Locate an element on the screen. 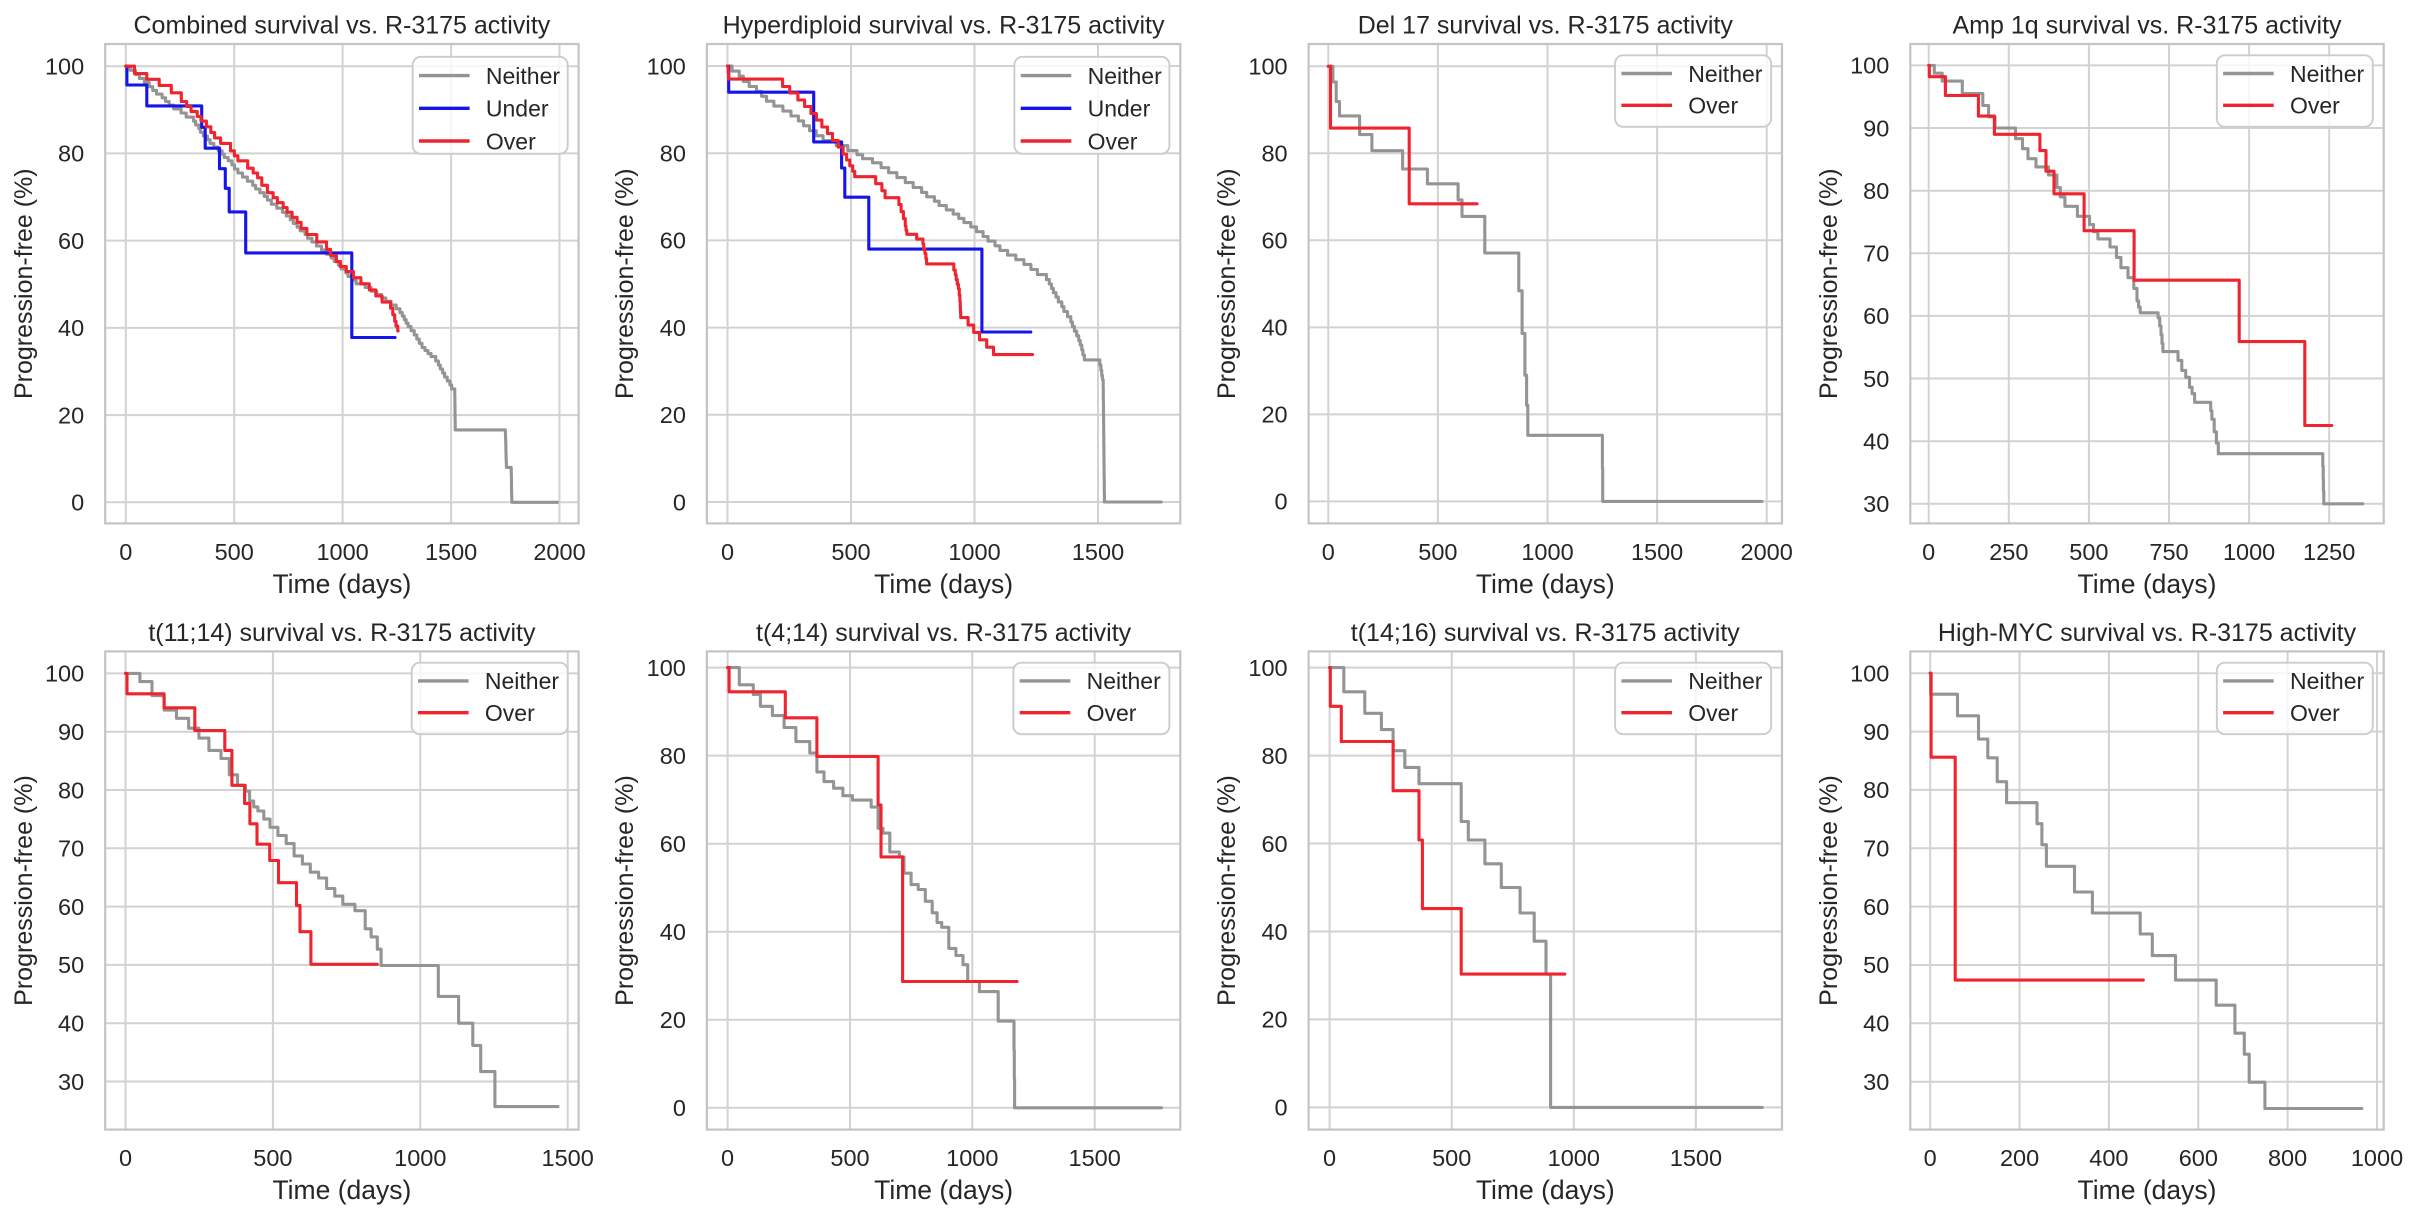  svg-text: 200 is located at coordinates (2019, 1158).